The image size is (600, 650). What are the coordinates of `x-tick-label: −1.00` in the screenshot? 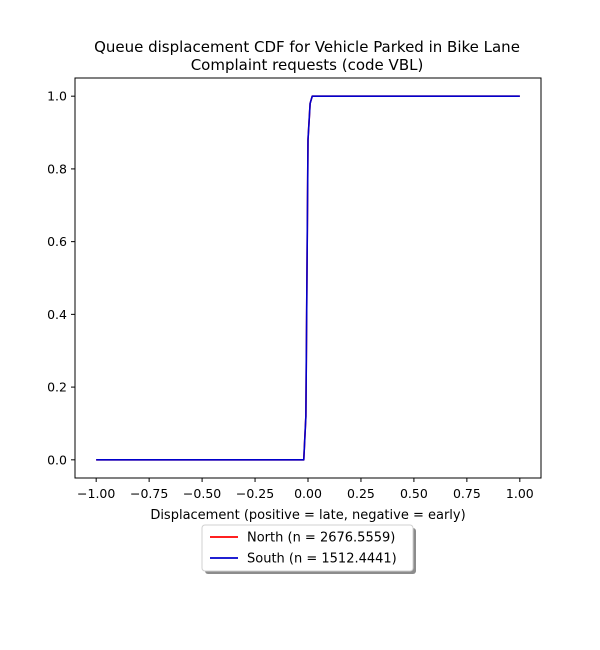 It's located at (96, 493).